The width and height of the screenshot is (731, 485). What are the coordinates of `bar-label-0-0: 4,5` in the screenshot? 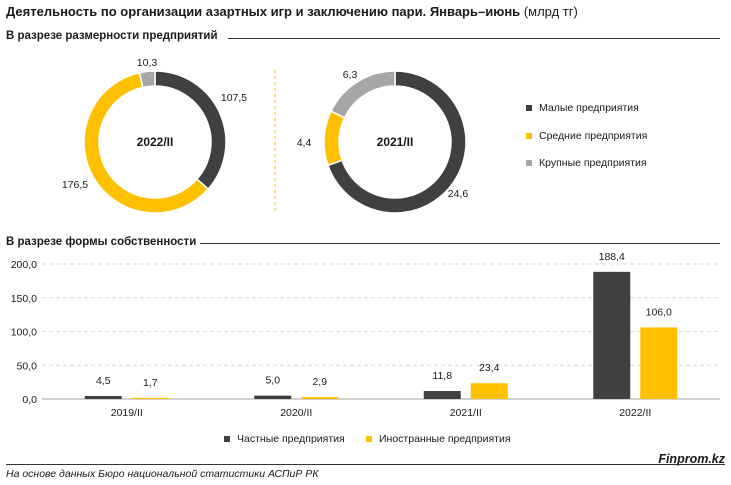 It's located at (103, 381).